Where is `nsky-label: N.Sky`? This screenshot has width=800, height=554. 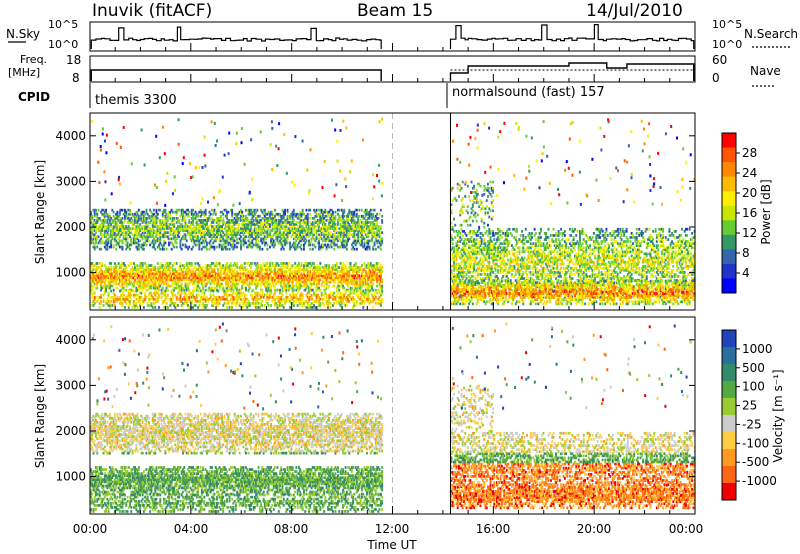 nsky-label: N.Sky is located at coordinates (23, 34).